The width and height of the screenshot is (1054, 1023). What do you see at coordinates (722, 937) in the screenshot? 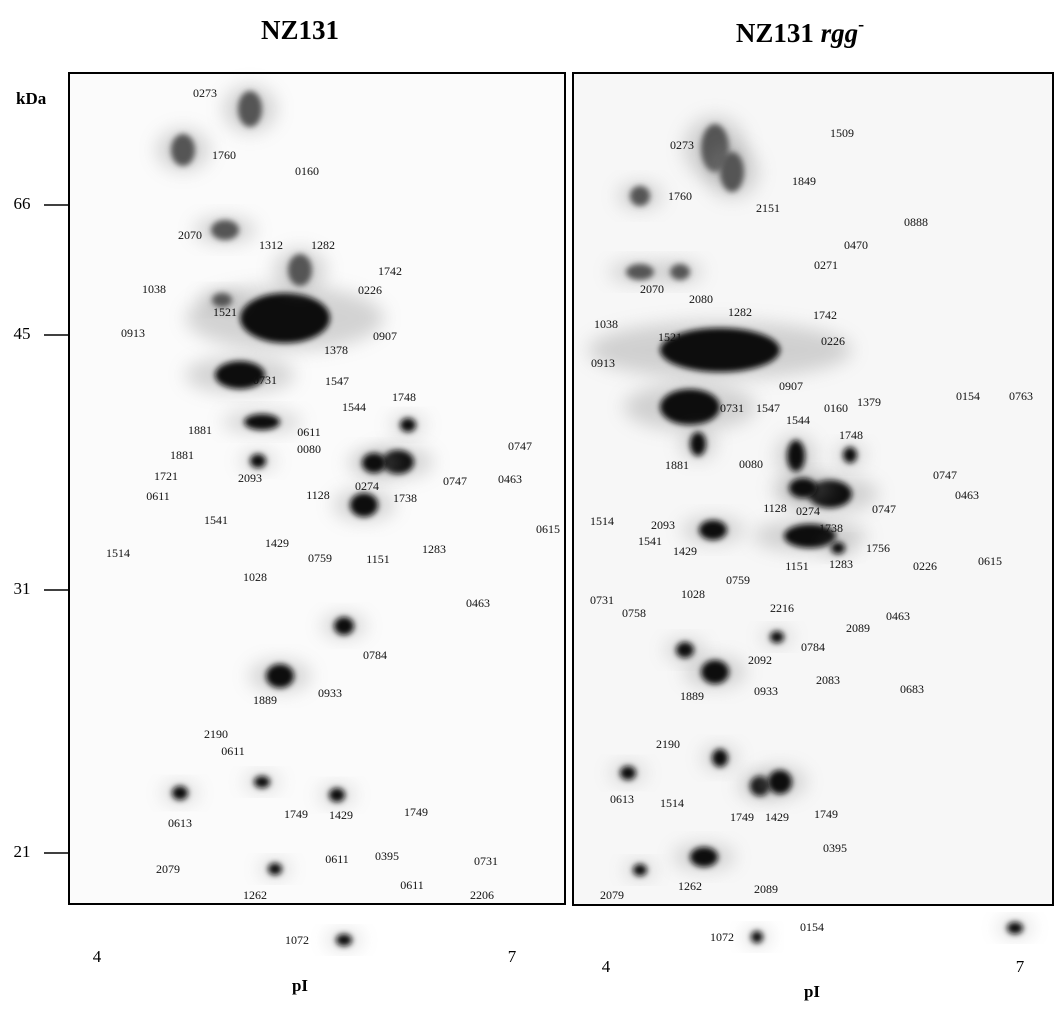
I see `spot-label: 1072` at bounding box center [722, 937].